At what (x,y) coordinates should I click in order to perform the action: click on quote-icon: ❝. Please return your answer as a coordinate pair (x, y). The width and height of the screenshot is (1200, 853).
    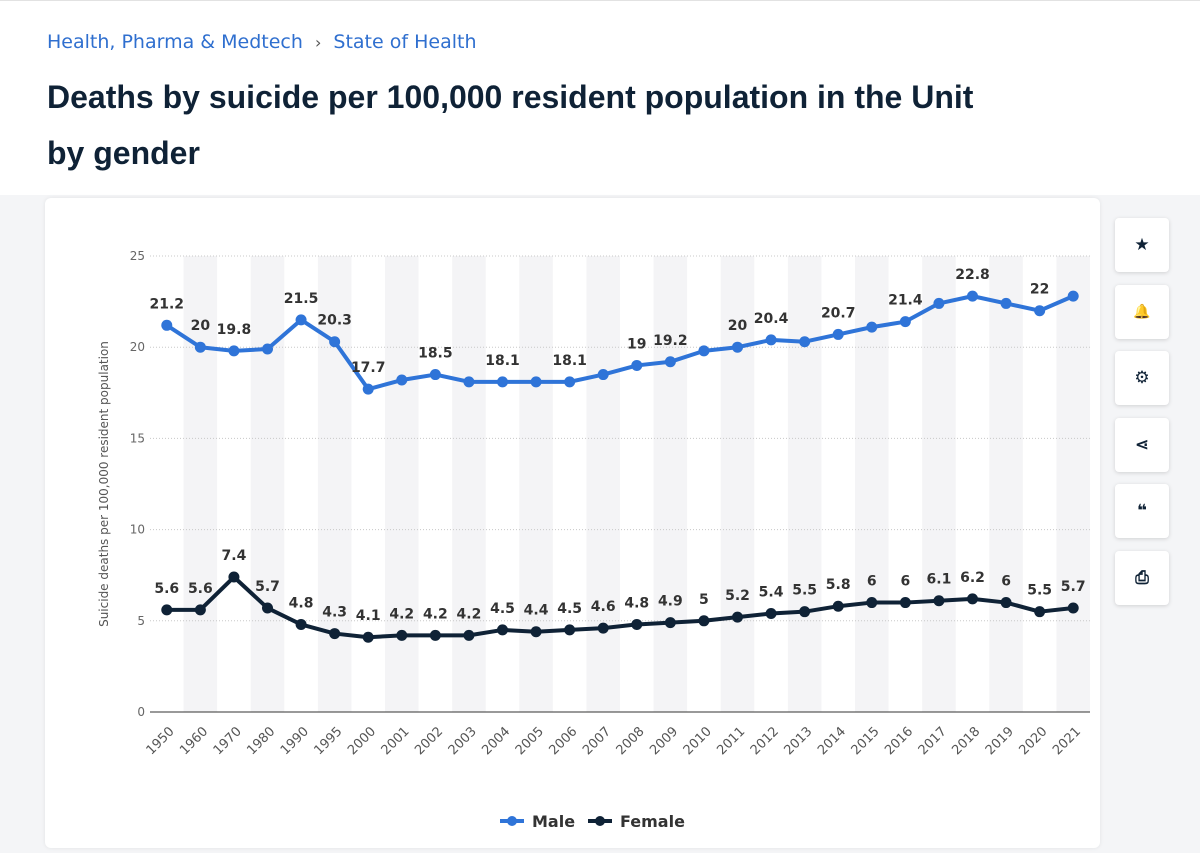
    Looking at the image, I should click on (1142, 511).